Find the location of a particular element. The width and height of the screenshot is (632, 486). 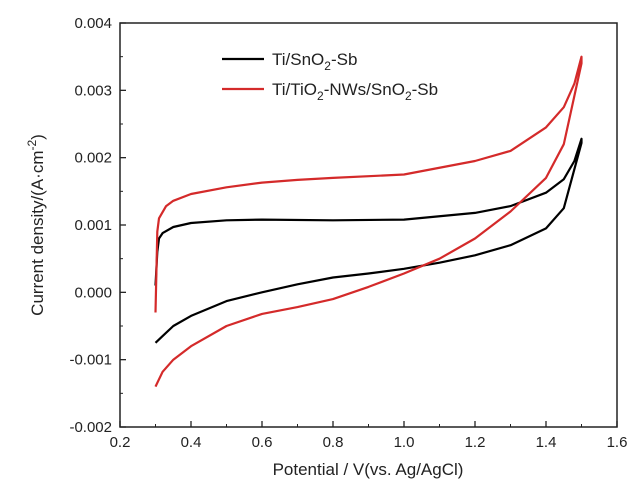

legend-label-part: Ti/TiO is located at coordinates (294, 89).